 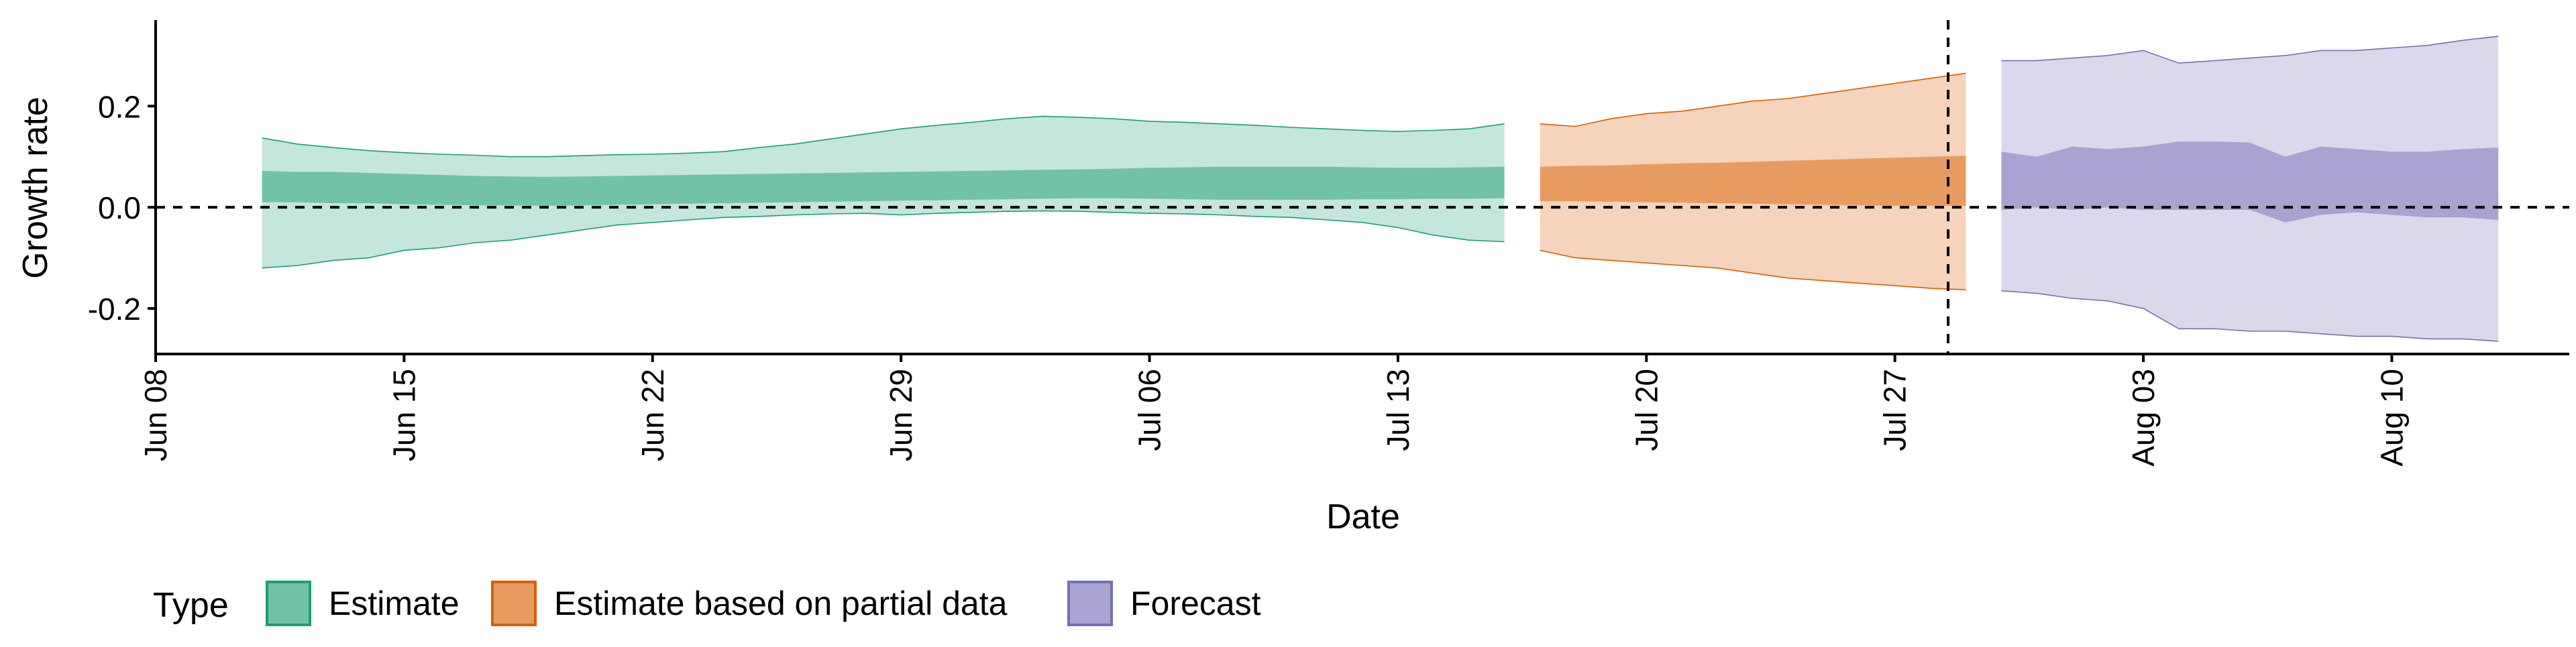 I want to click on x-tick-label: Jul 27, so click(x=1895, y=410).